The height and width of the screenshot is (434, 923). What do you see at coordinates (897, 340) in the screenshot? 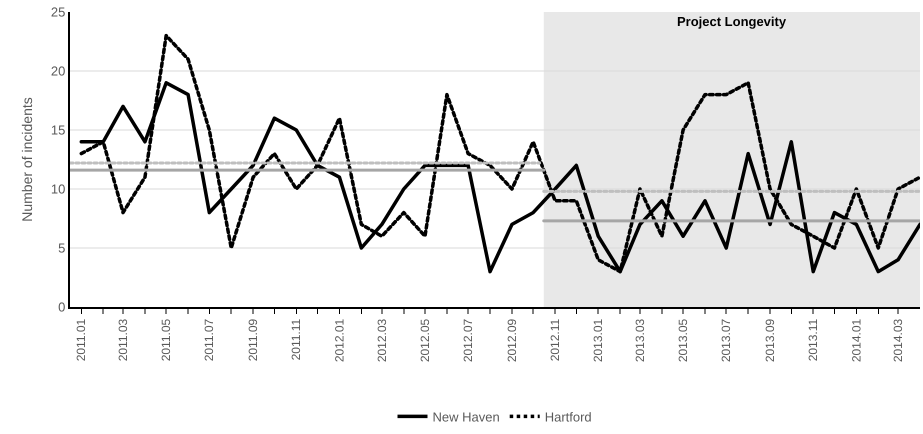
I see `x-tick-label: 2014.03` at bounding box center [897, 340].